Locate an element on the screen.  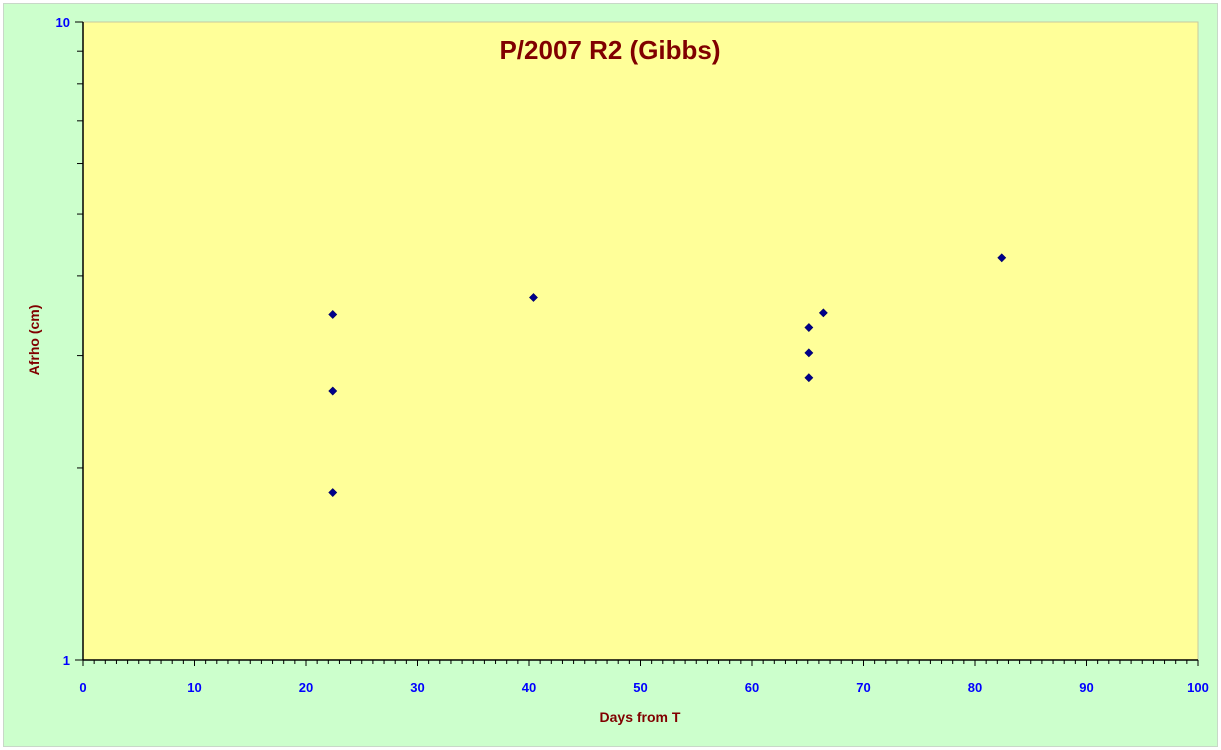
x-axis-ticks: 0 10 20 30 40 50 60 70 80 90 100 is located at coordinates (644, 677).